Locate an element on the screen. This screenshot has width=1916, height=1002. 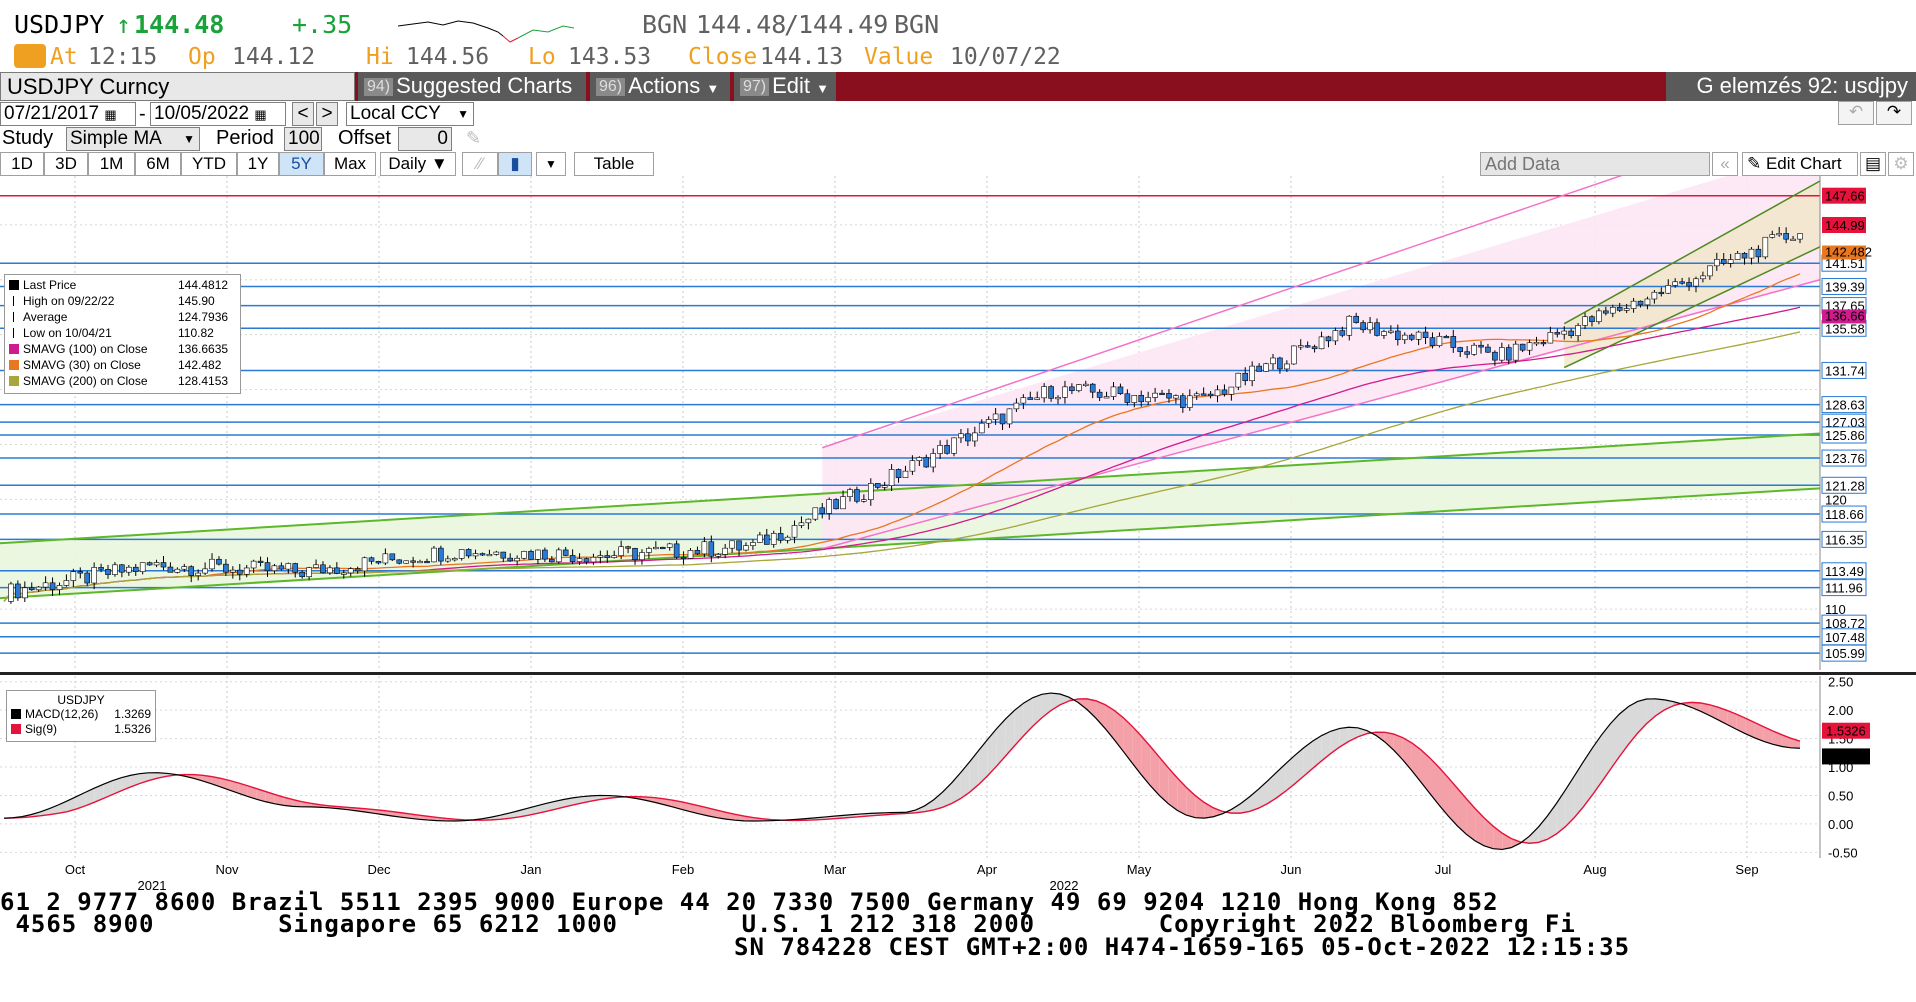
price-label: 128.63 is located at coordinates (1845, 405).